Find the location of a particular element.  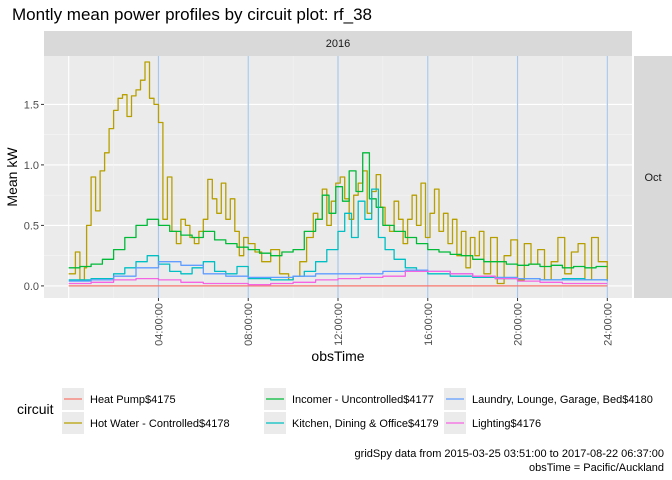

facet-strip-right-label: Oct is located at coordinates (652, 178).